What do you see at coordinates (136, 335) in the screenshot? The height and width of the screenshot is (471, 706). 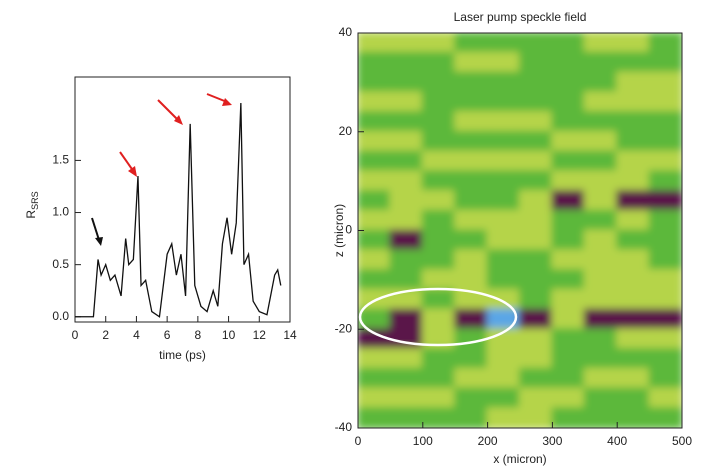 I see `x-tick-label: 4` at bounding box center [136, 335].